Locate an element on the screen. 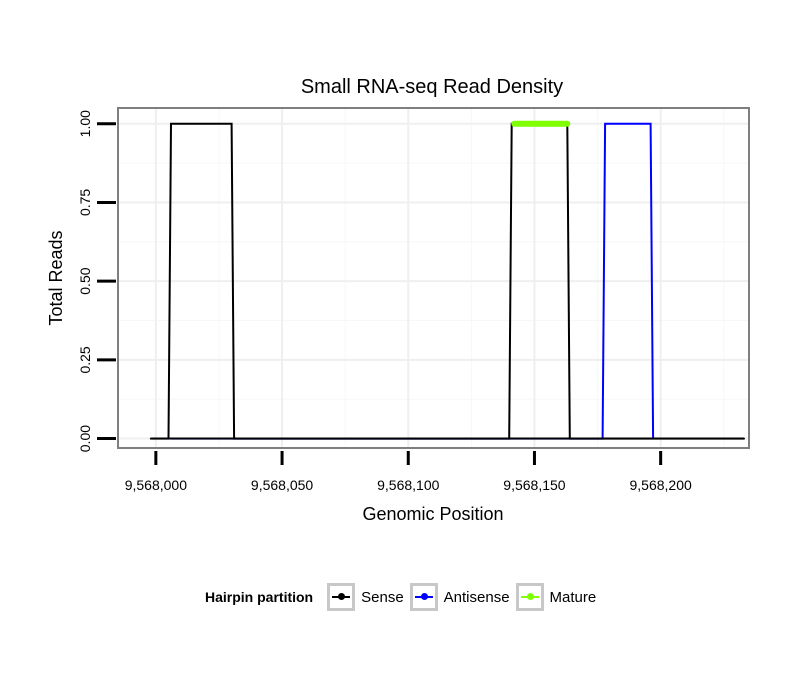  y-tick-label-2: 0.50 is located at coordinates (85, 280).